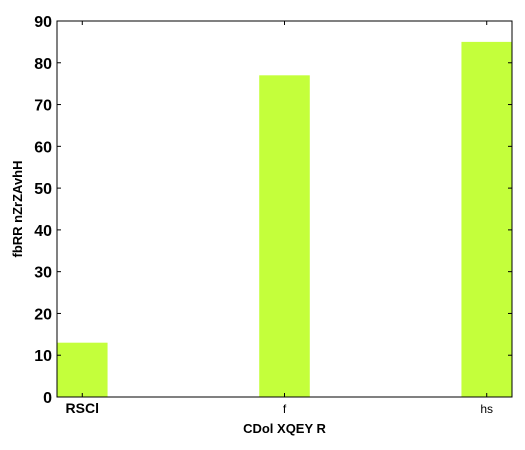  What do you see at coordinates (284, 428) in the screenshot?
I see `x-axis-label: CDol XQEY R` at bounding box center [284, 428].